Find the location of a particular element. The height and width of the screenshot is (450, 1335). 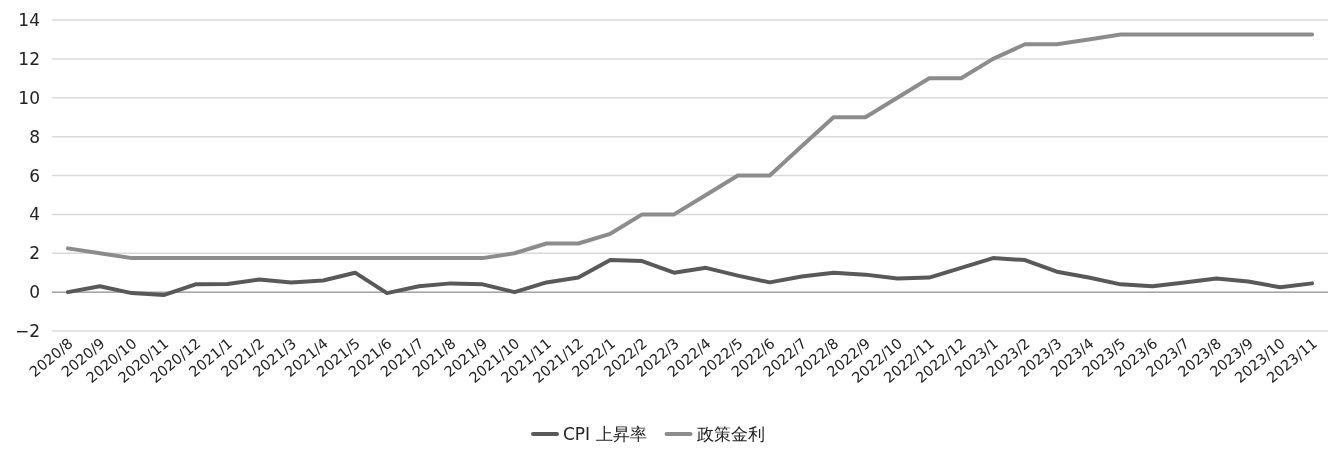

y-tick-label: 8 is located at coordinates (34, 136).